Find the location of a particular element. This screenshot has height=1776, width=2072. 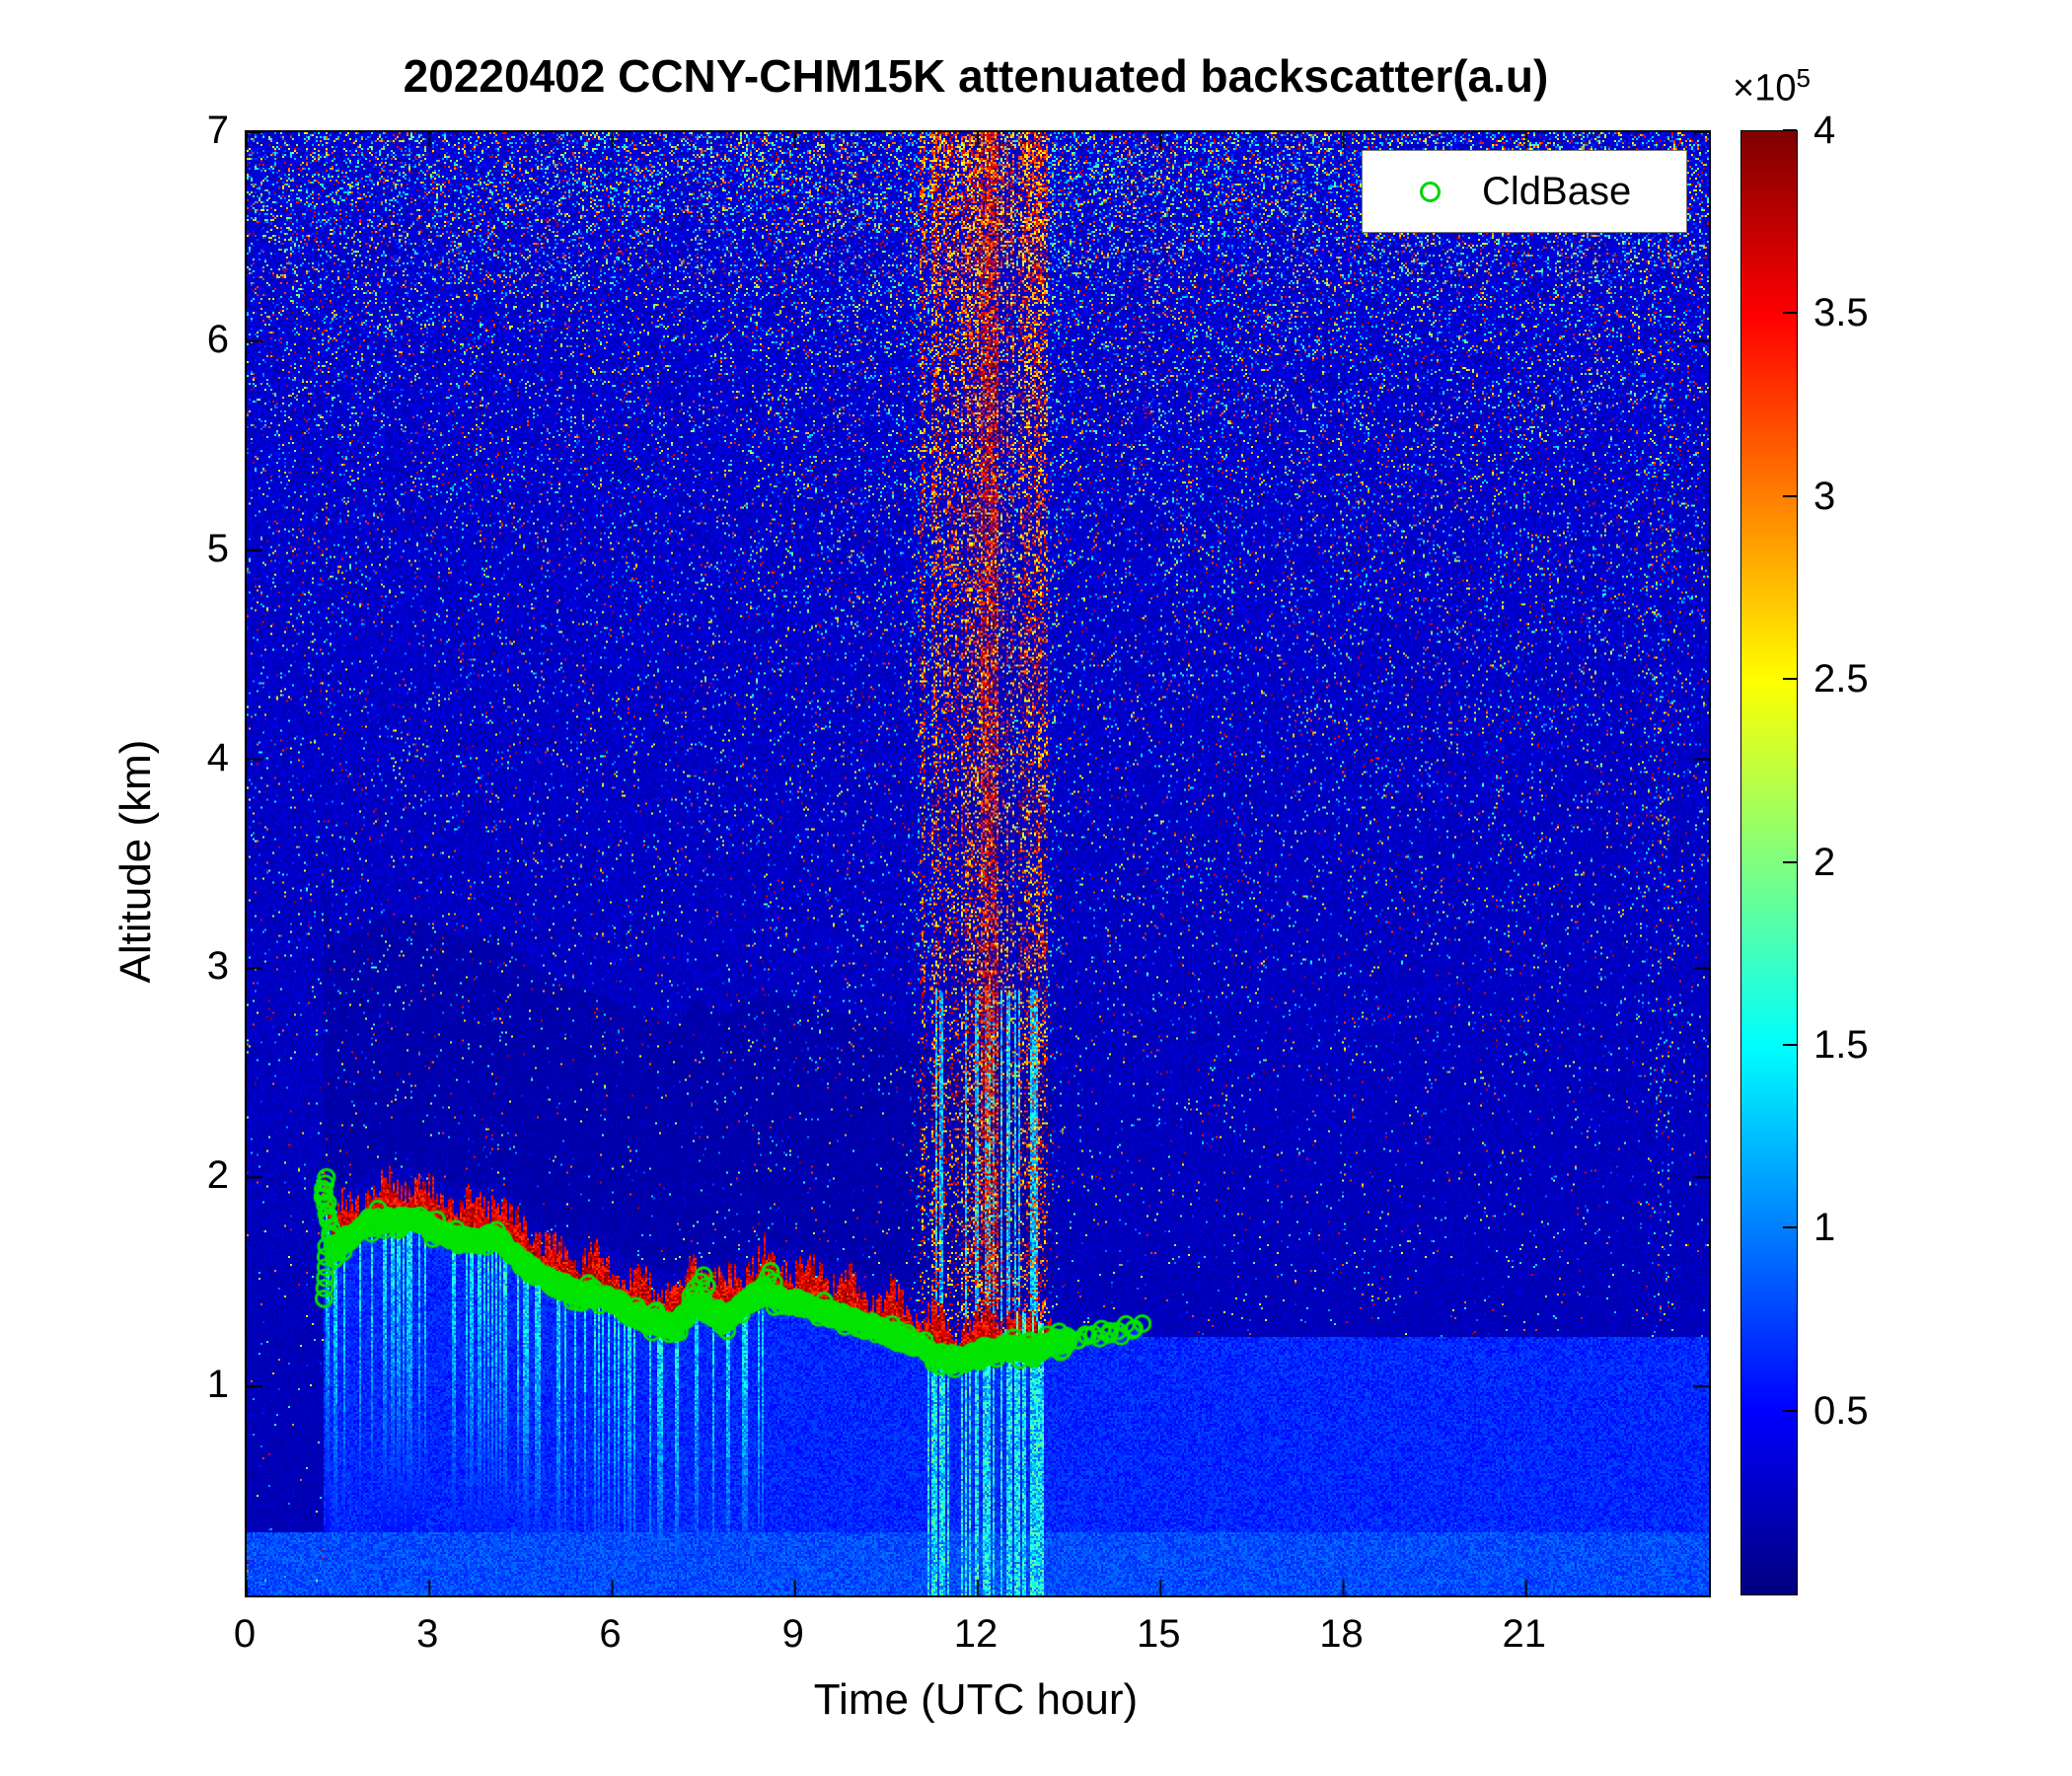

x-tick-label: 21 is located at coordinates (1525, 1634).